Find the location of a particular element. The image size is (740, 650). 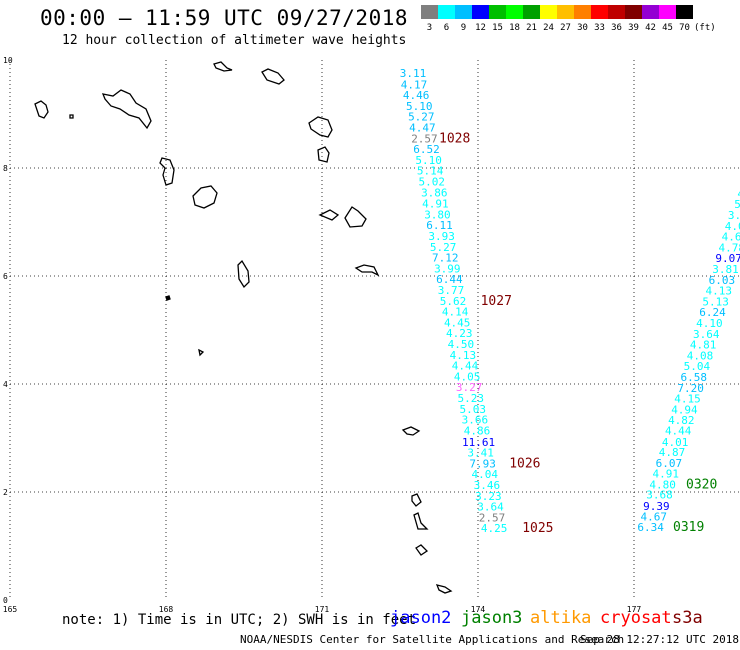

wave-height-value: 4.04 is located at coordinates (485, 474).